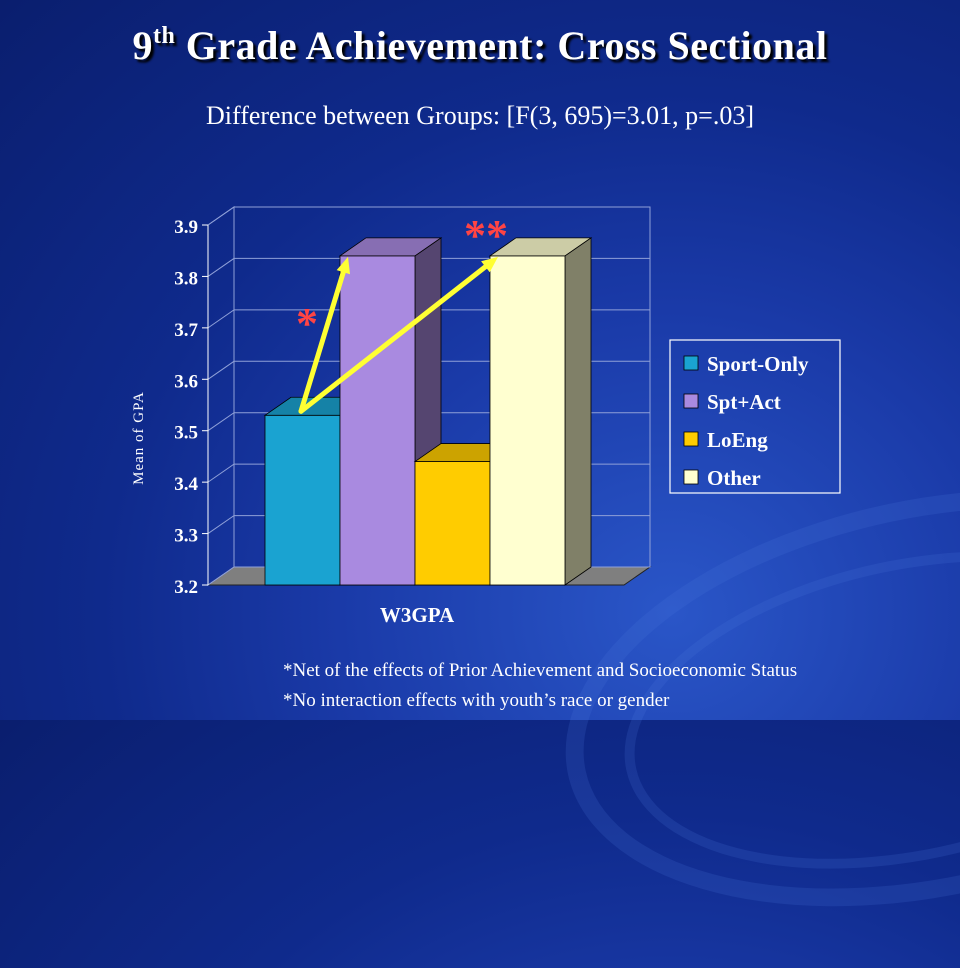 Image resolution: width=960 pixels, height=968 pixels. Describe the element at coordinates (377, 420) in the screenshot. I see `bar-spt-act` at that location.